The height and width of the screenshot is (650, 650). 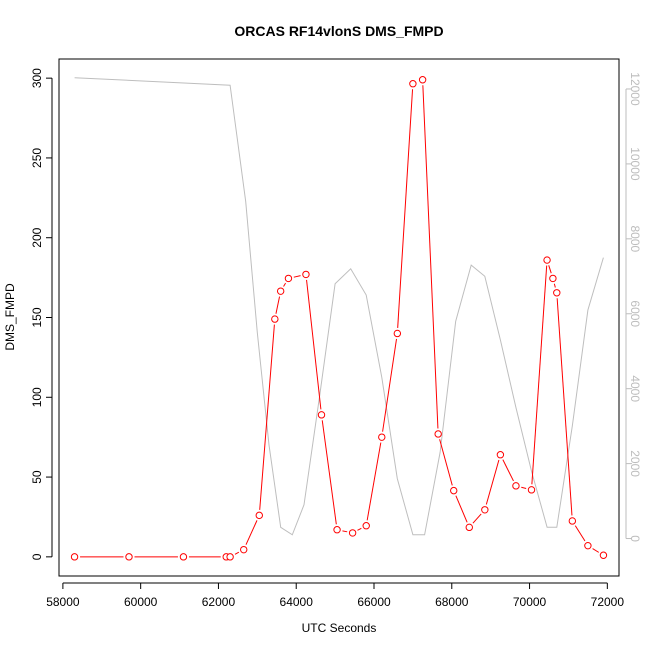 What do you see at coordinates (338, 31) in the screenshot?
I see `chart-title: ORCAS RF14vlonS DMS_FMPD` at bounding box center [338, 31].